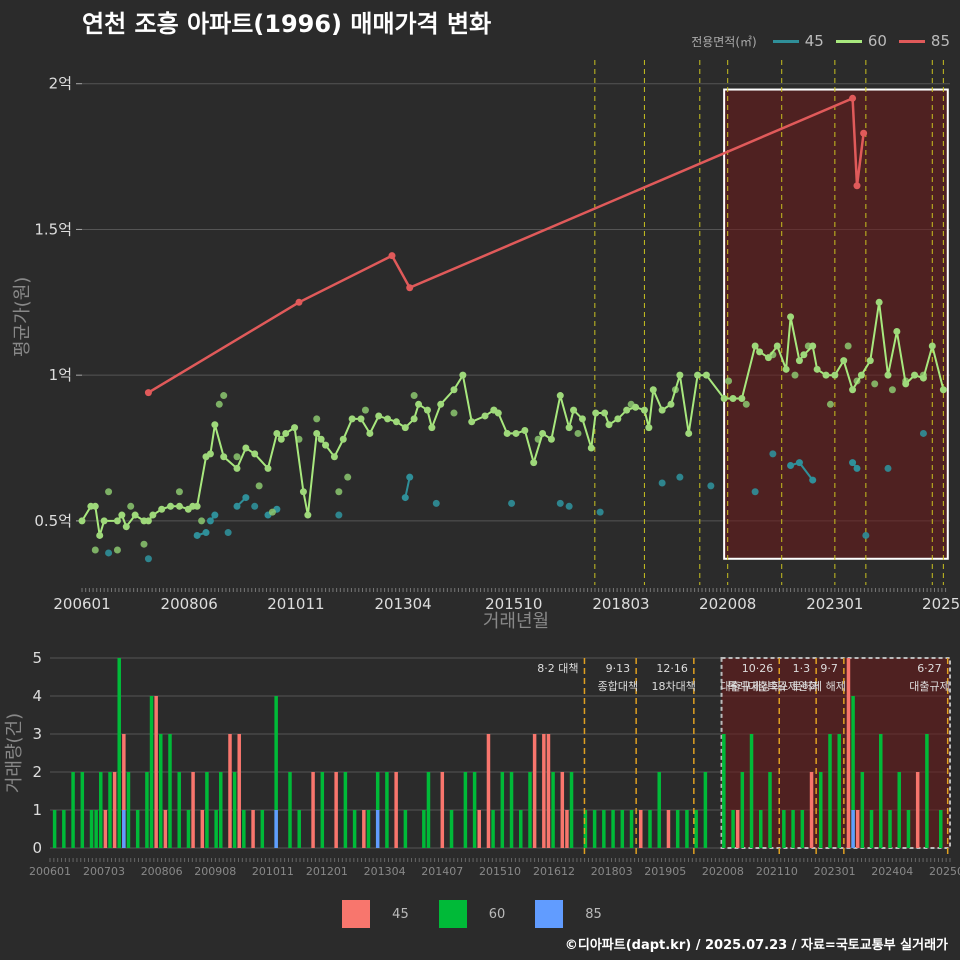  I want to click on event-label: 9·13, so click(618, 668).